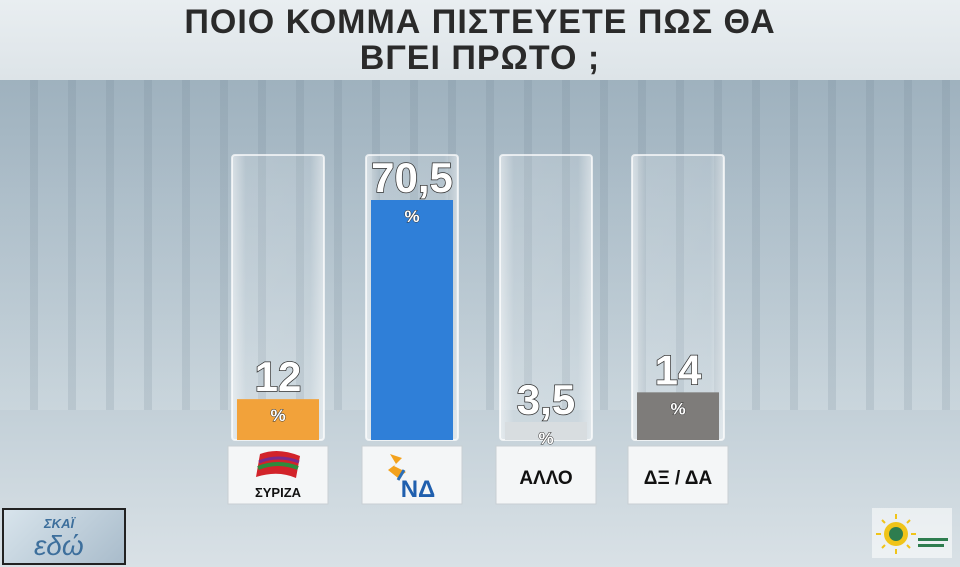 The width and height of the screenshot is (960, 567). I want to click on title-line-1: ΠΟΙΟ ΚΟΜΜΑ ΠΙΣΤΕΥΕΤΕ ΠΩΣ ΘΑ, so click(480, 22).